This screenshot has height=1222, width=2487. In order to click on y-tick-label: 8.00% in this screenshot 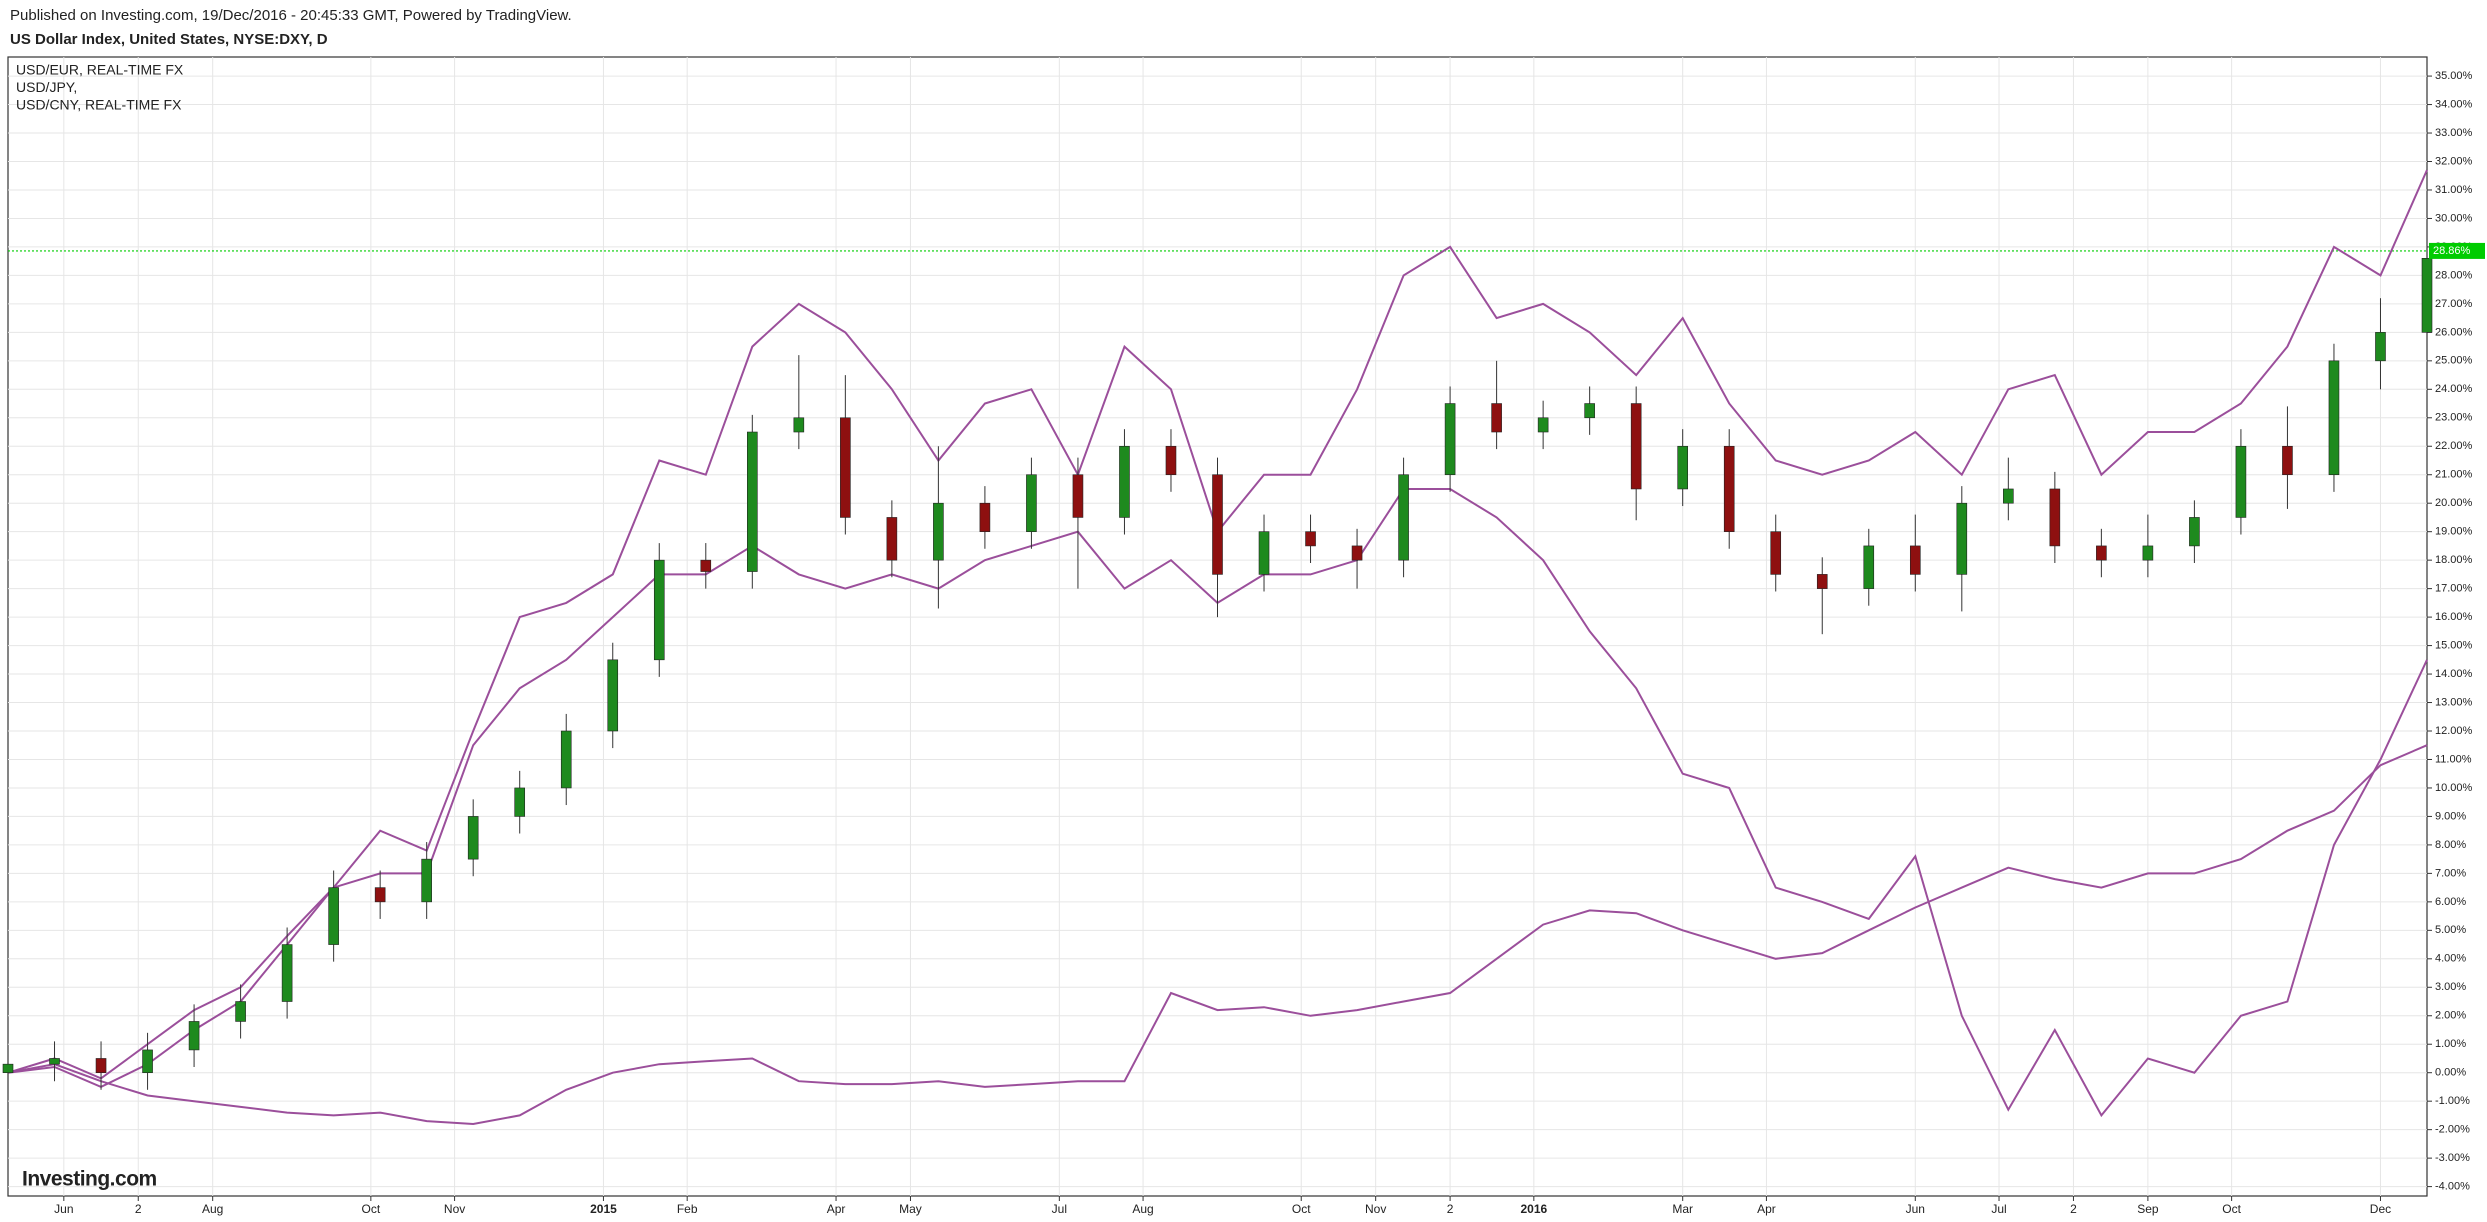, I will do `click(2450, 845)`.